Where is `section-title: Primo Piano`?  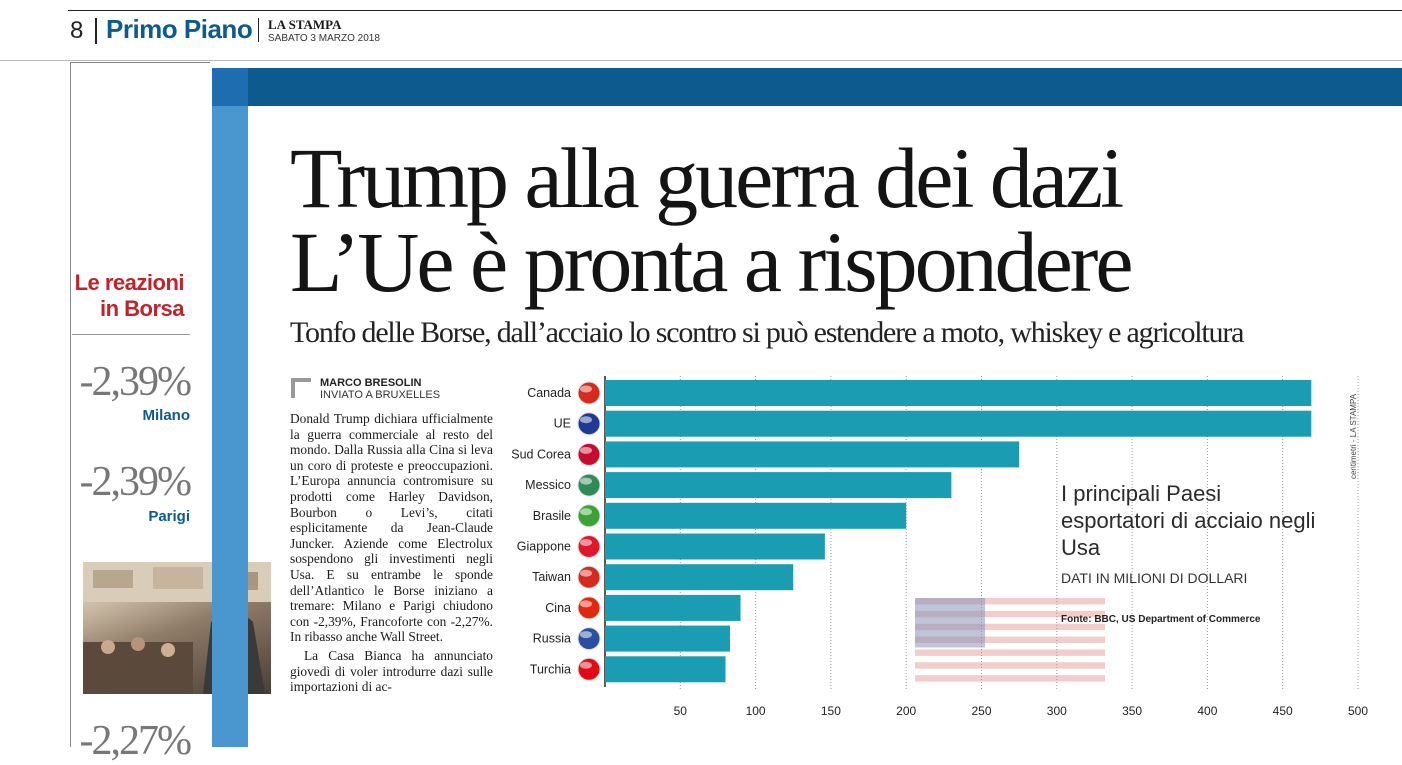
section-title: Primo Piano is located at coordinates (179, 29).